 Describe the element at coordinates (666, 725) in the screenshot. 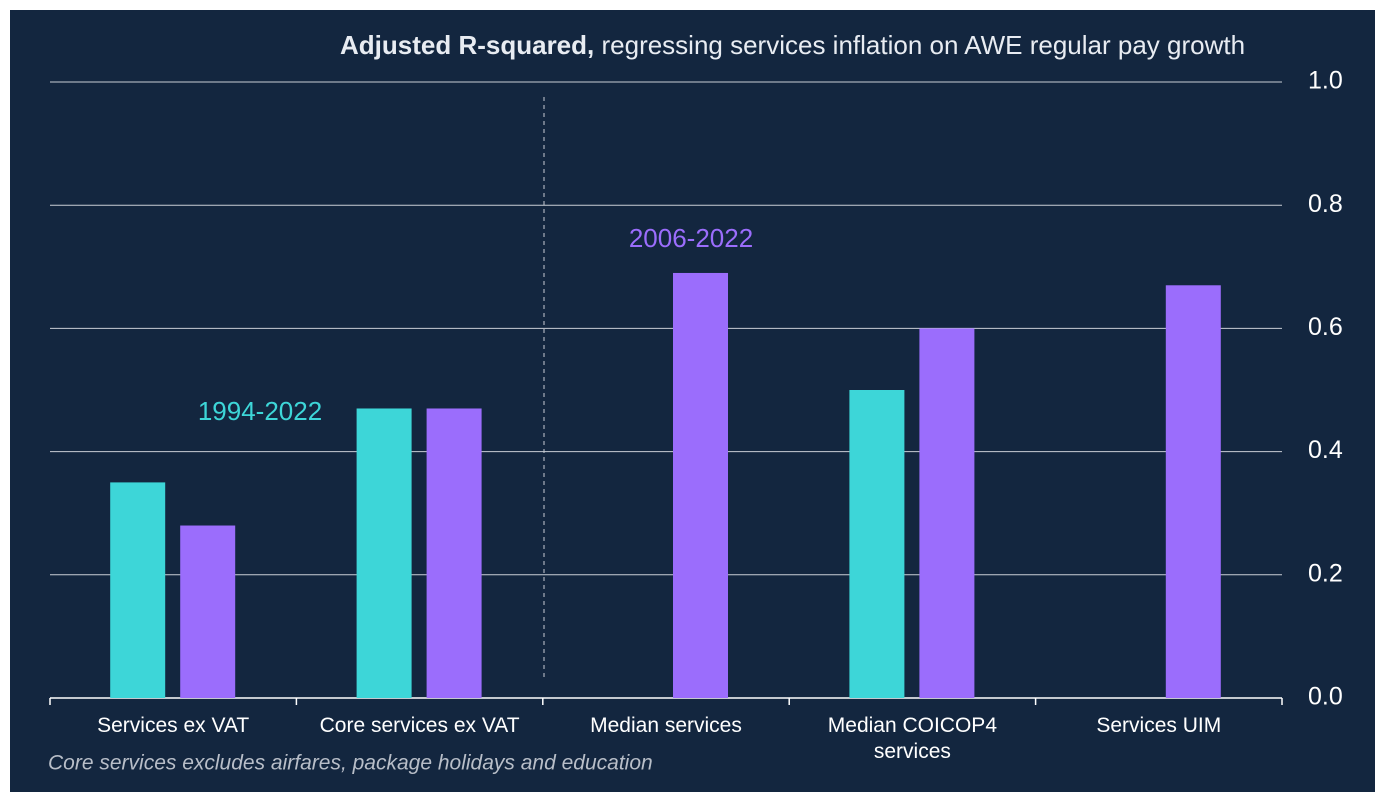

I see `x-tick-label: Median services` at that location.